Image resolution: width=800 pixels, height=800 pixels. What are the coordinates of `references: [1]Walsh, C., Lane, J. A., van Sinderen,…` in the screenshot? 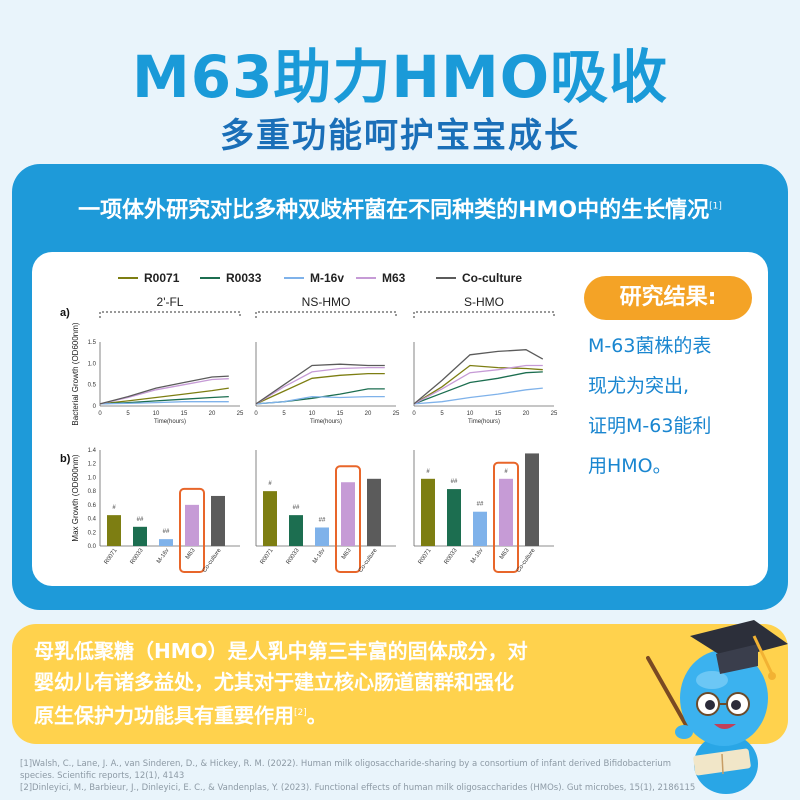 It's located at (365, 776).